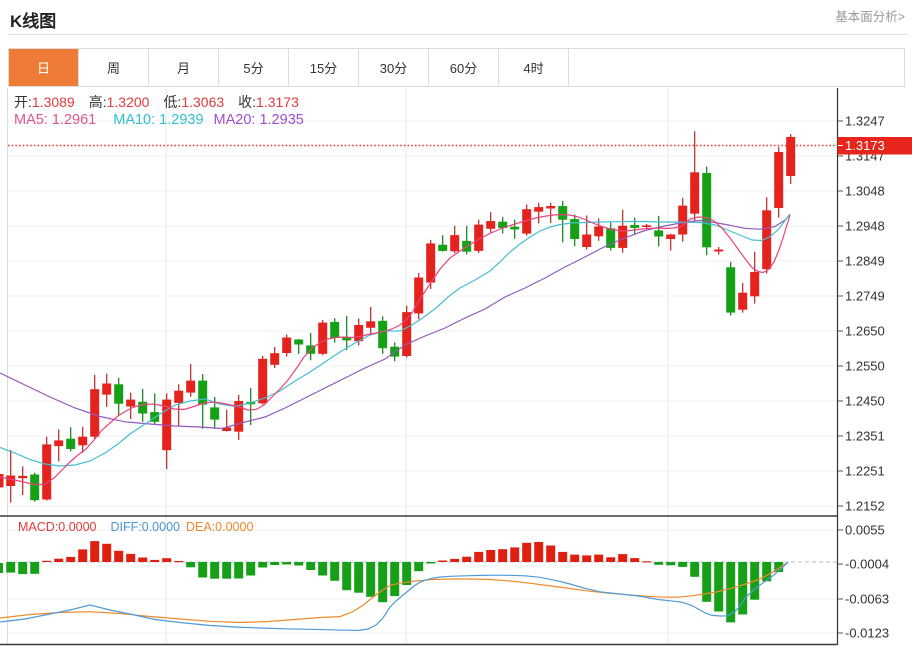  What do you see at coordinates (867, 599) in the screenshot?
I see `svg-text: -0.0063` at bounding box center [867, 599].